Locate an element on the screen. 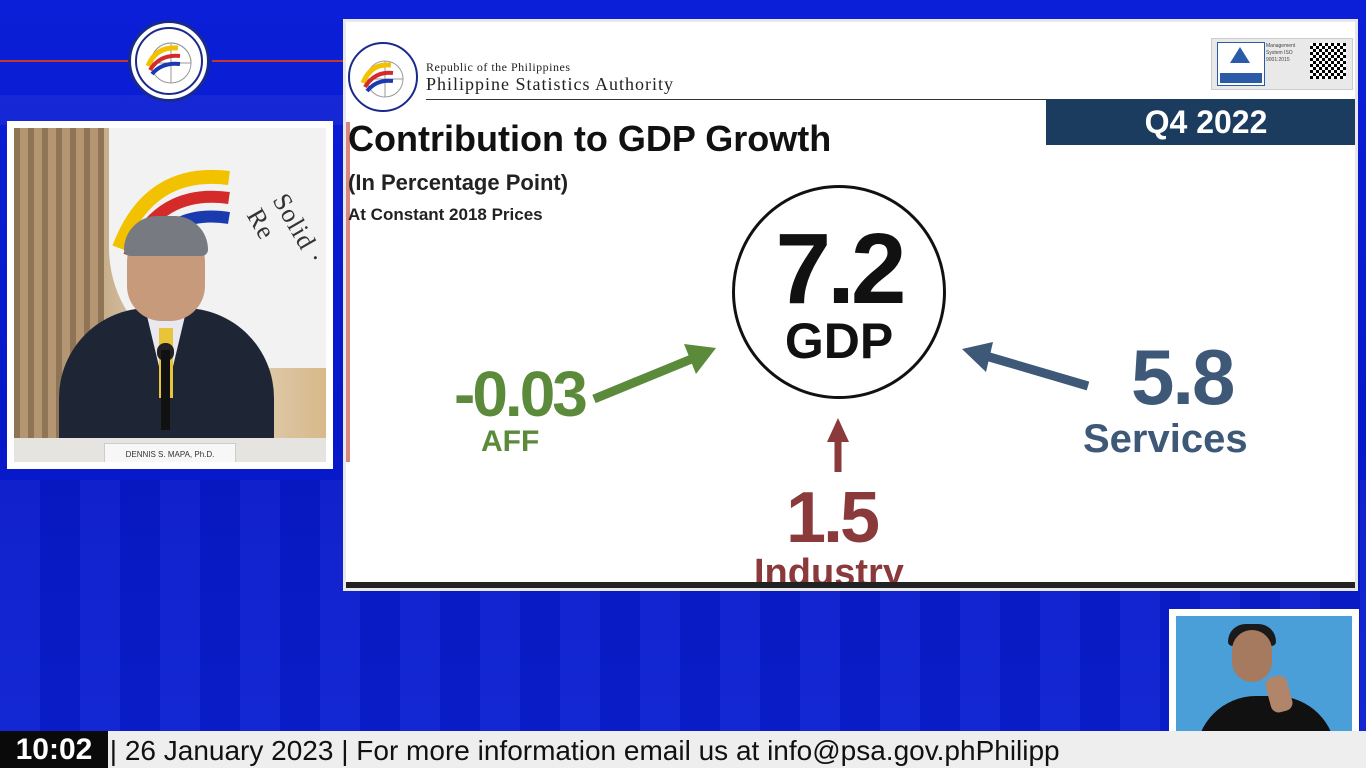 Image resolution: width=1366 pixels, height=768 pixels. speaker-nameplate: DENNIS S. MAPA, Ph.D. is located at coordinates (170, 452).